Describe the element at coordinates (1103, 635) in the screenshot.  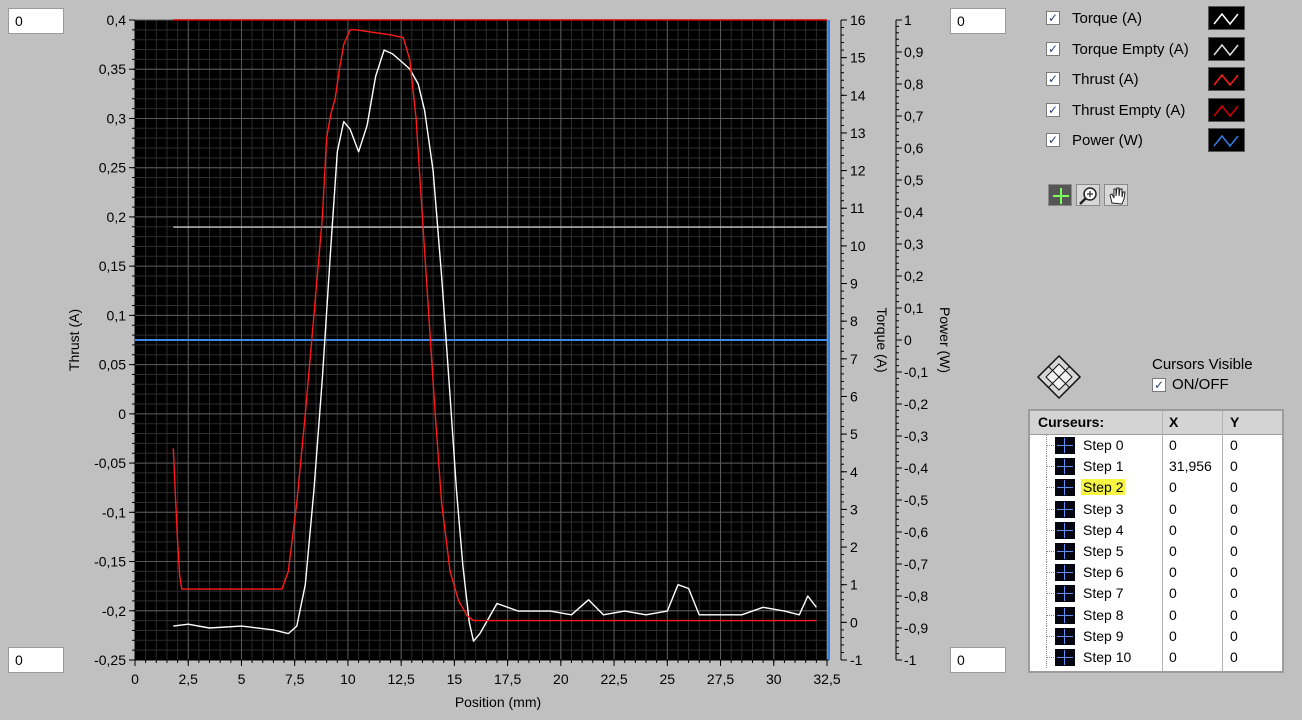
I see `cursor-name: Step 9` at that location.